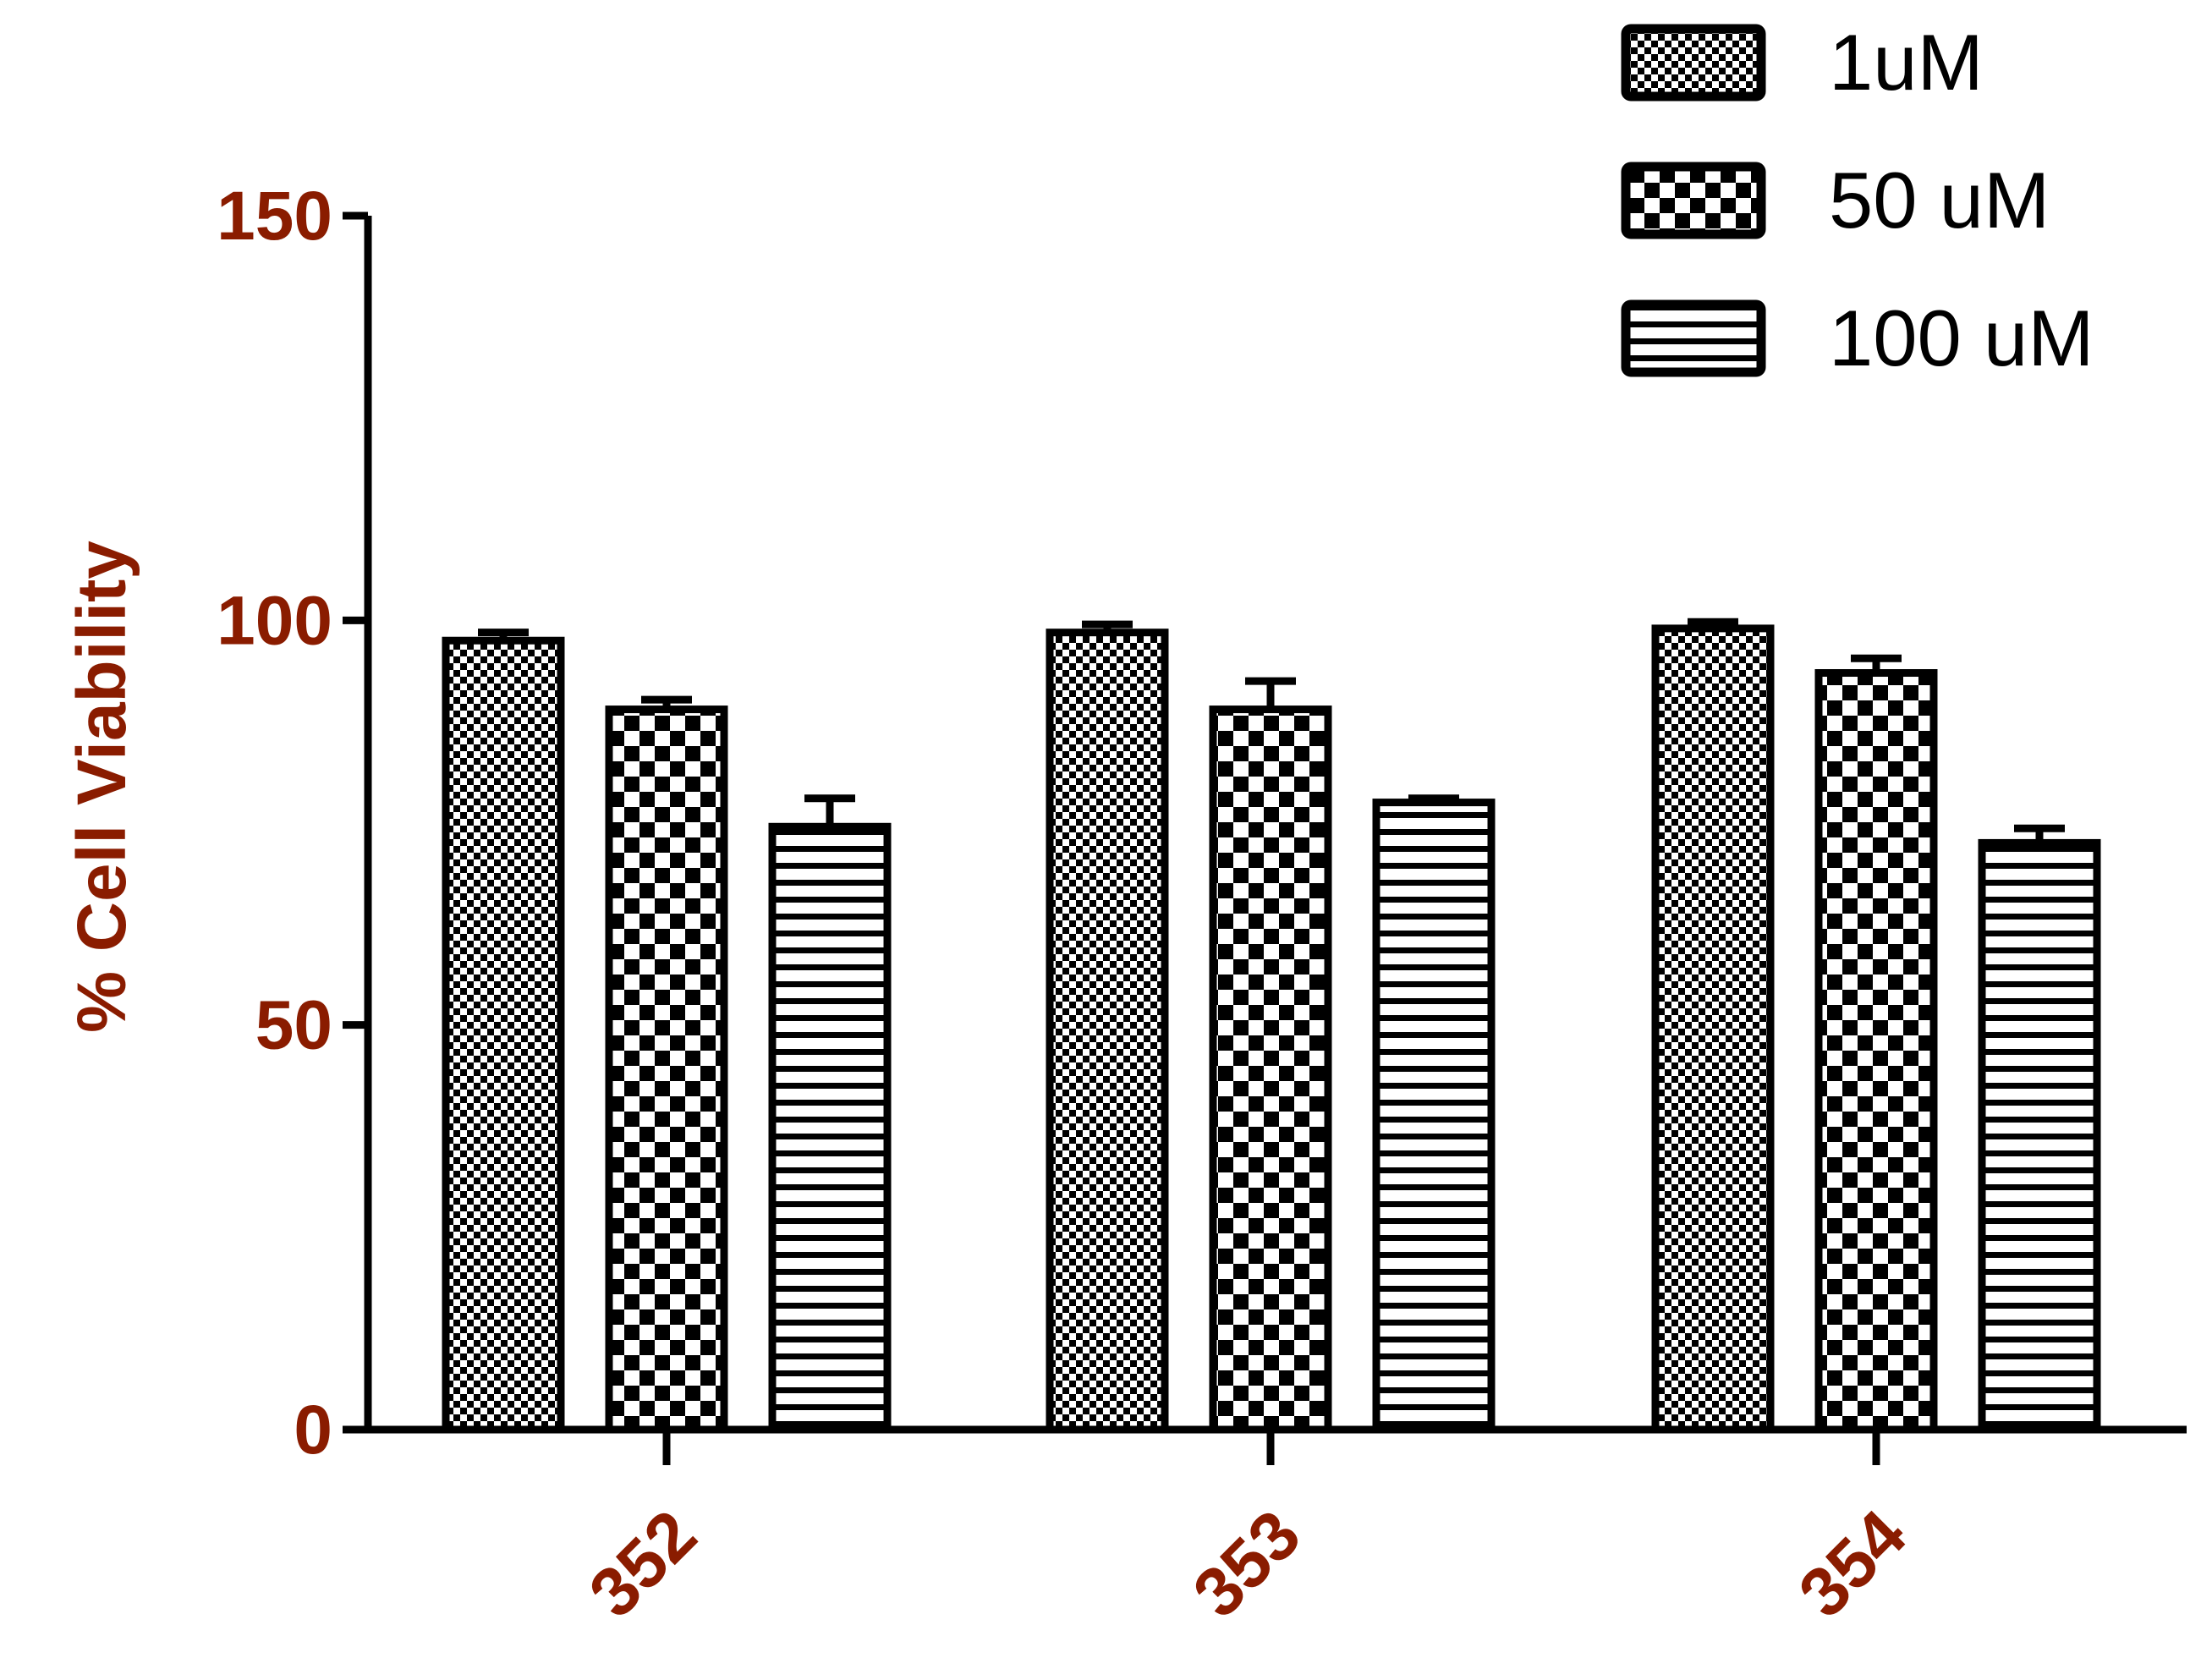 Image resolution: width=2212 pixels, height=1680 pixels. What do you see at coordinates (274, 216) in the screenshot?
I see `y-tick-label: 150` at bounding box center [274, 216].